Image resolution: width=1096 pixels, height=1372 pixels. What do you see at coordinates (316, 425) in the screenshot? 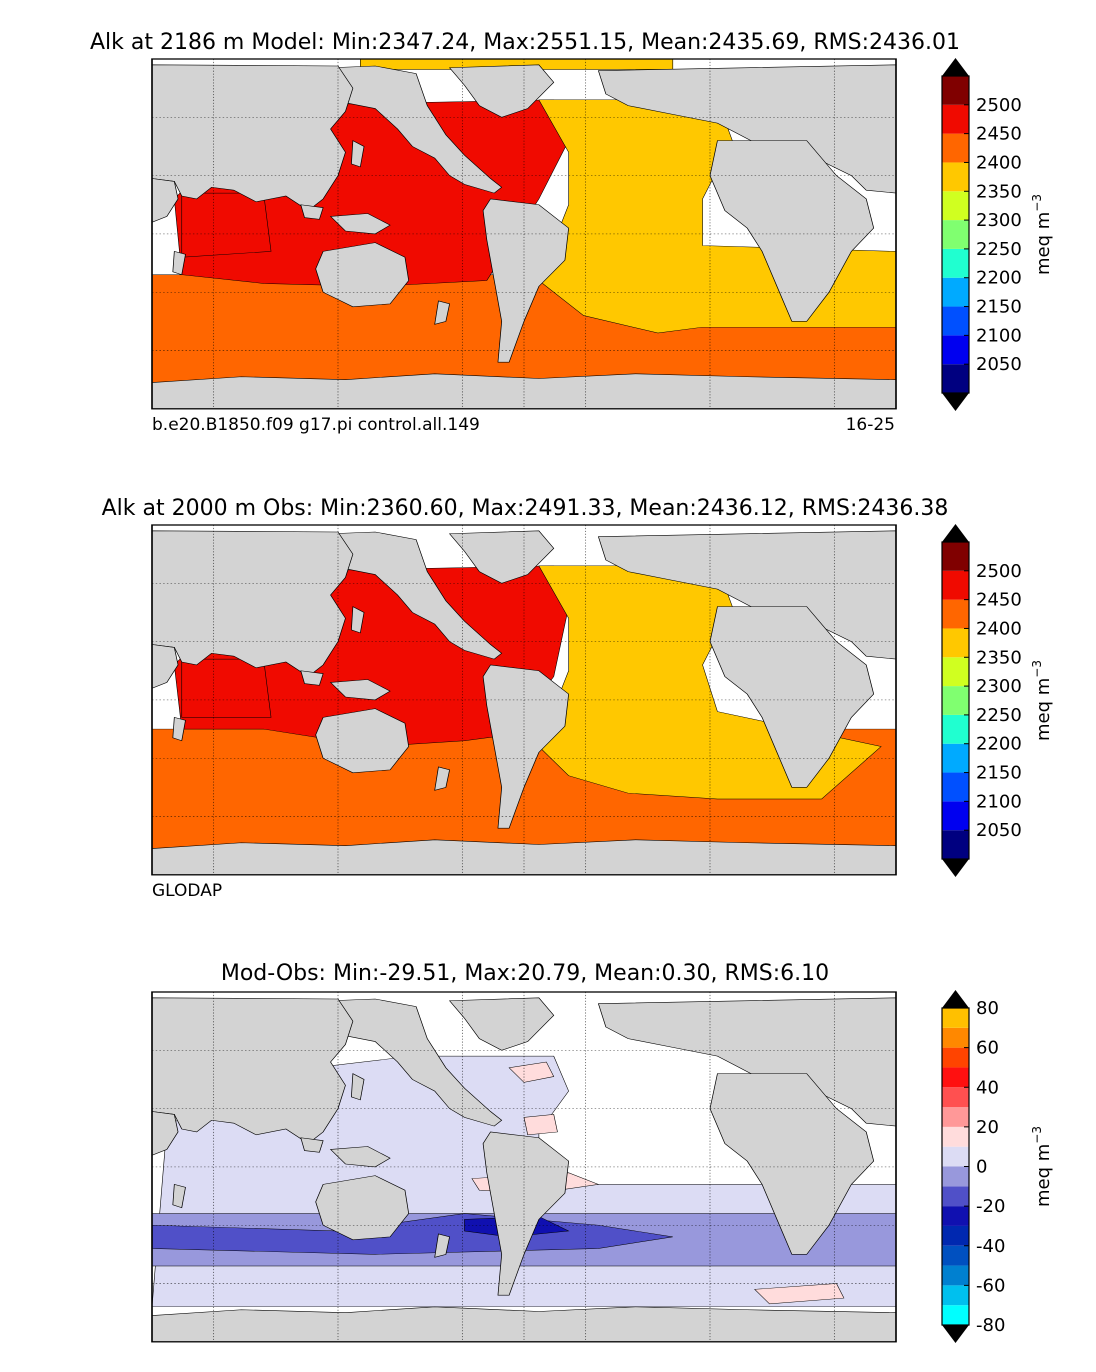
I see `footer-left: b.e20.B1850.f09 g17.pi control.all.149` at bounding box center [316, 425].